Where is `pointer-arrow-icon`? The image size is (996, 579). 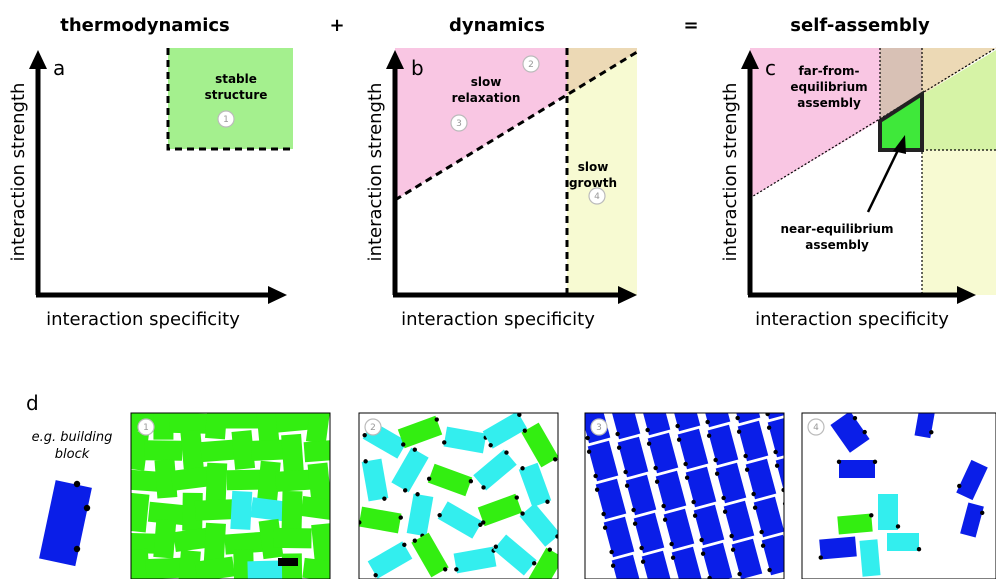
pointer-arrow-icon is located at coordinates (899, 144).